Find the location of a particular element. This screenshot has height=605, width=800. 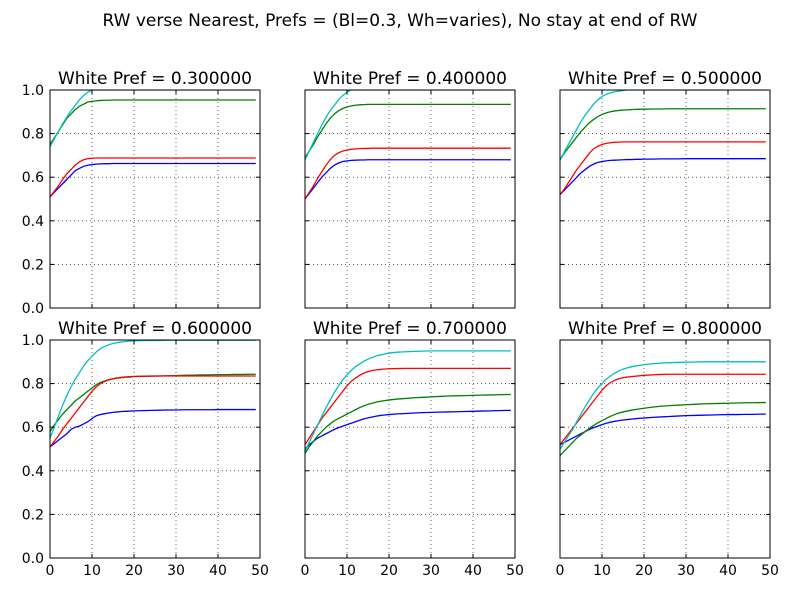

subplot-title: White Pref = 0.400000 is located at coordinates (410, 79).